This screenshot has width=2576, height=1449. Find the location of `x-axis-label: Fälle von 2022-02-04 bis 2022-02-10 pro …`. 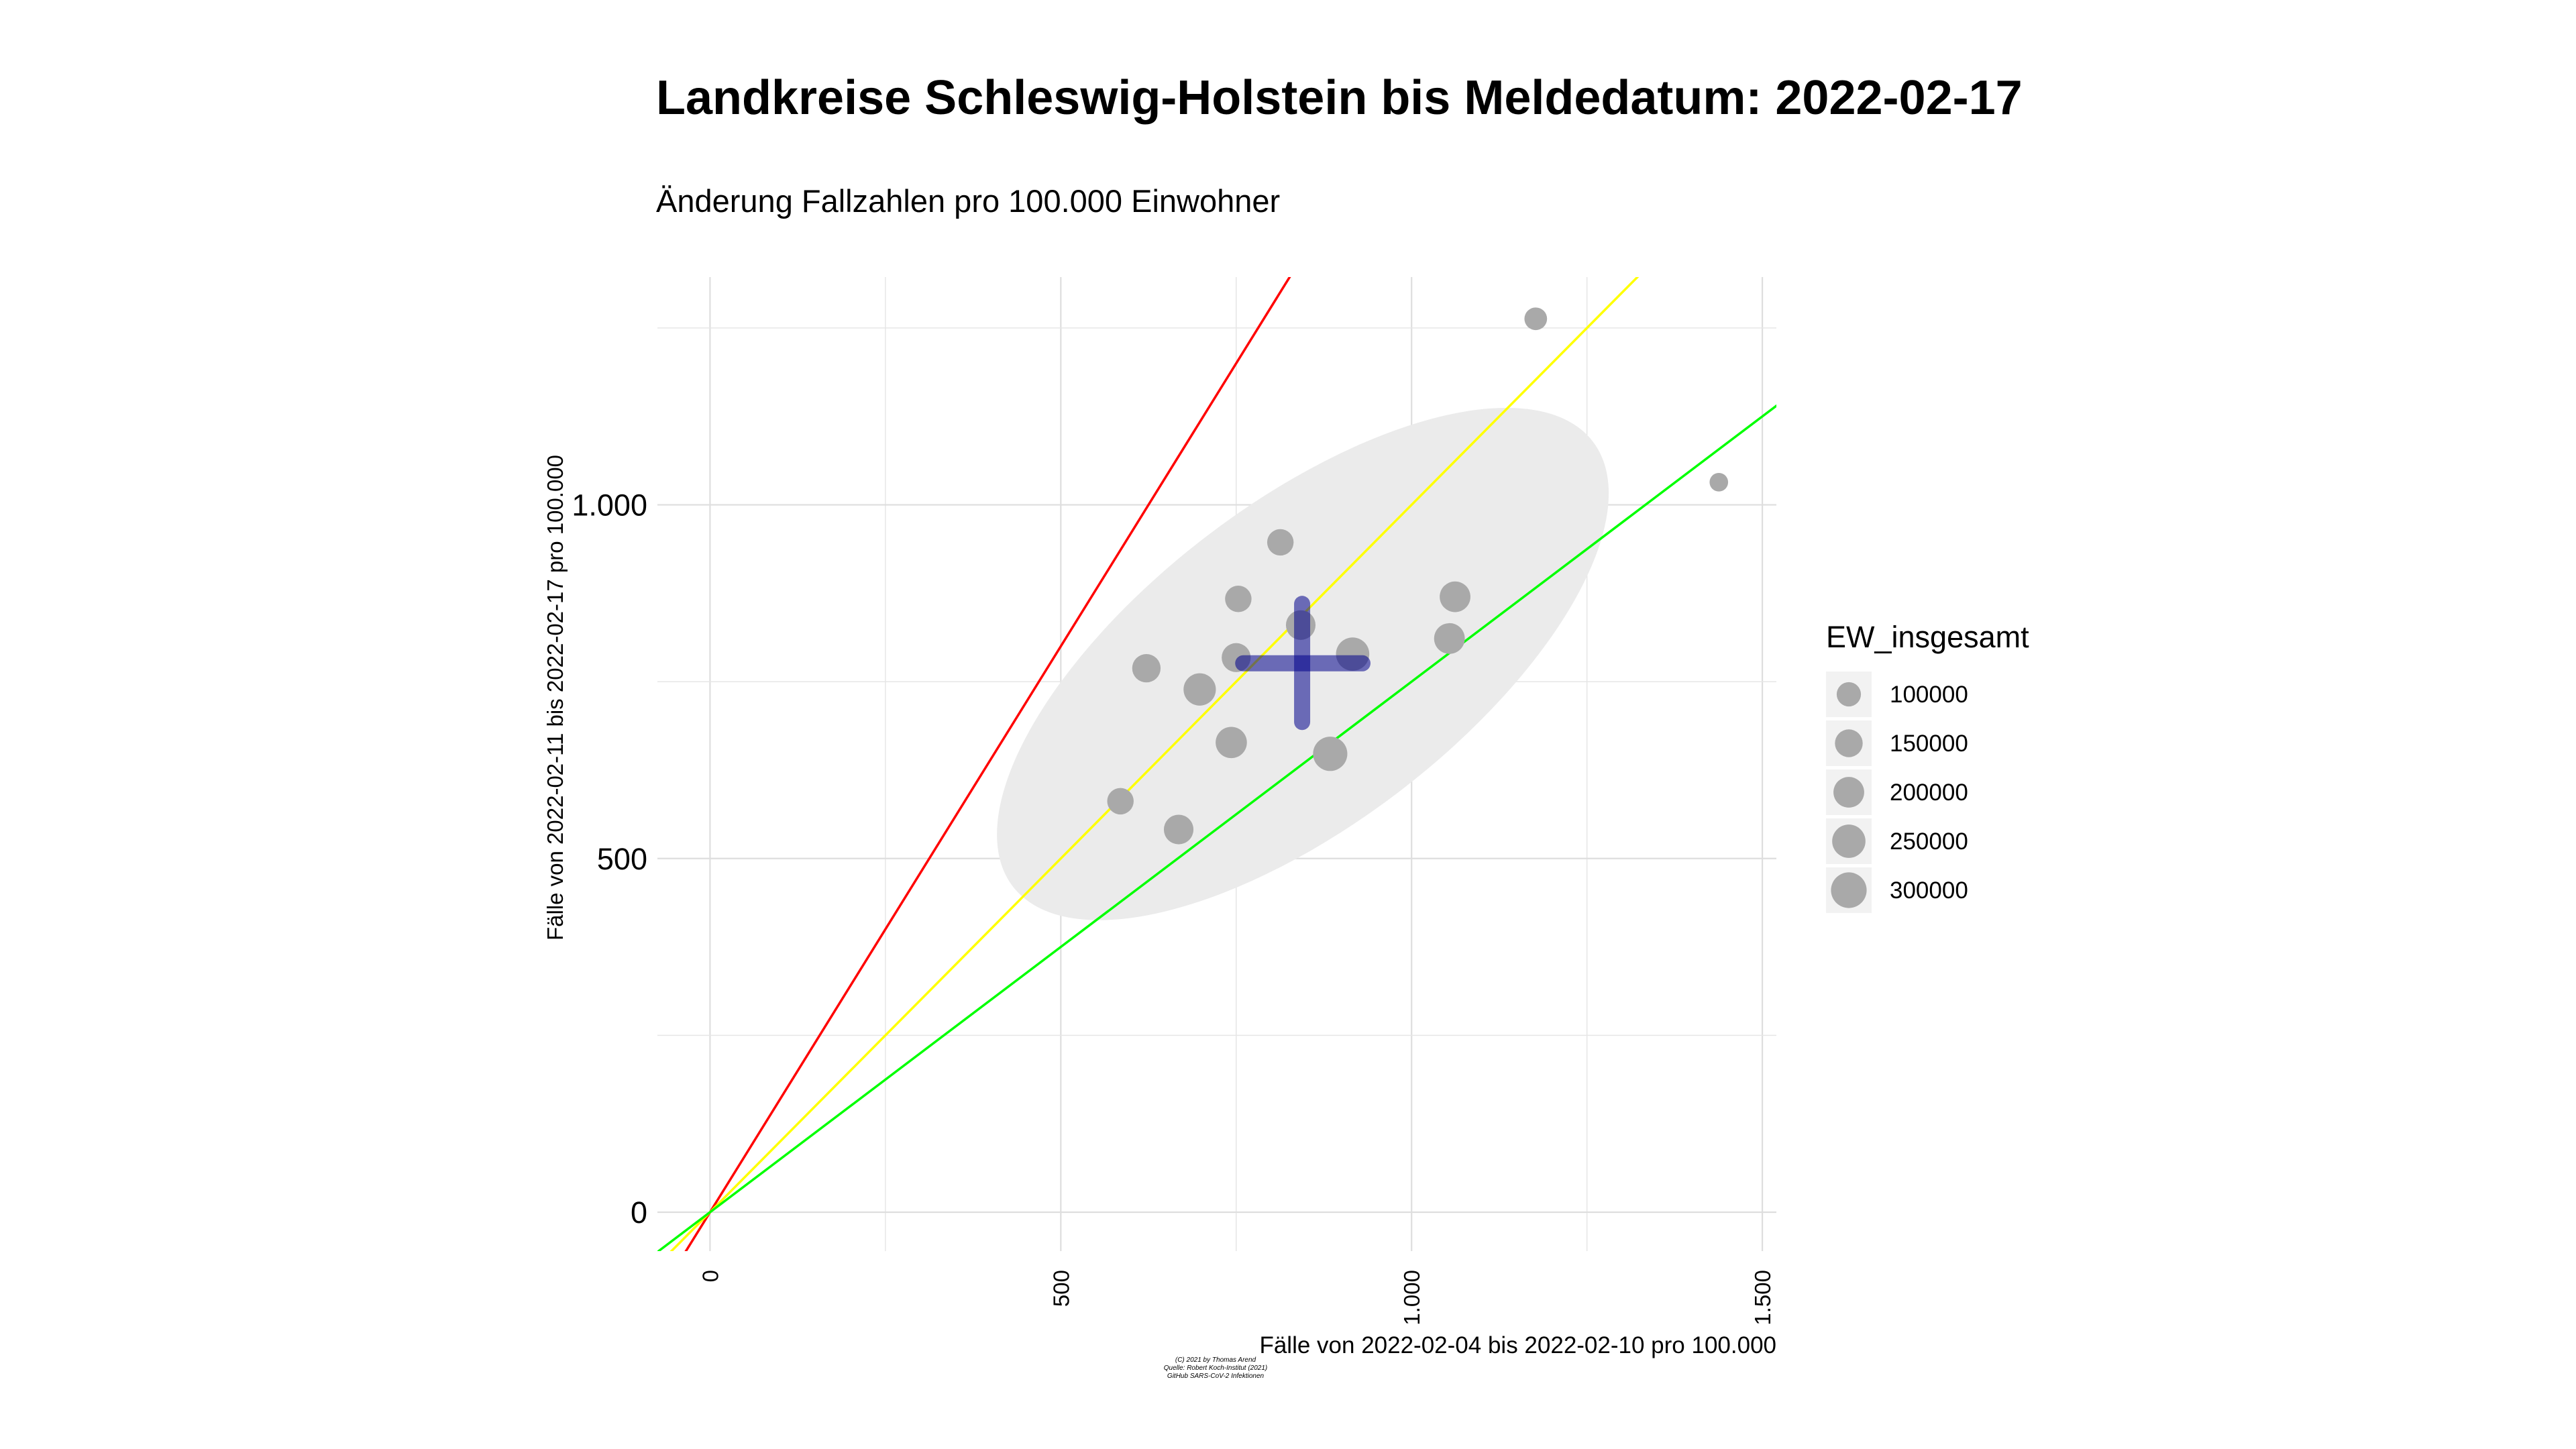

x-axis-label: Fälle von 2022-02-04 bis 2022-02-10 pro … is located at coordinates (1517, 1345).